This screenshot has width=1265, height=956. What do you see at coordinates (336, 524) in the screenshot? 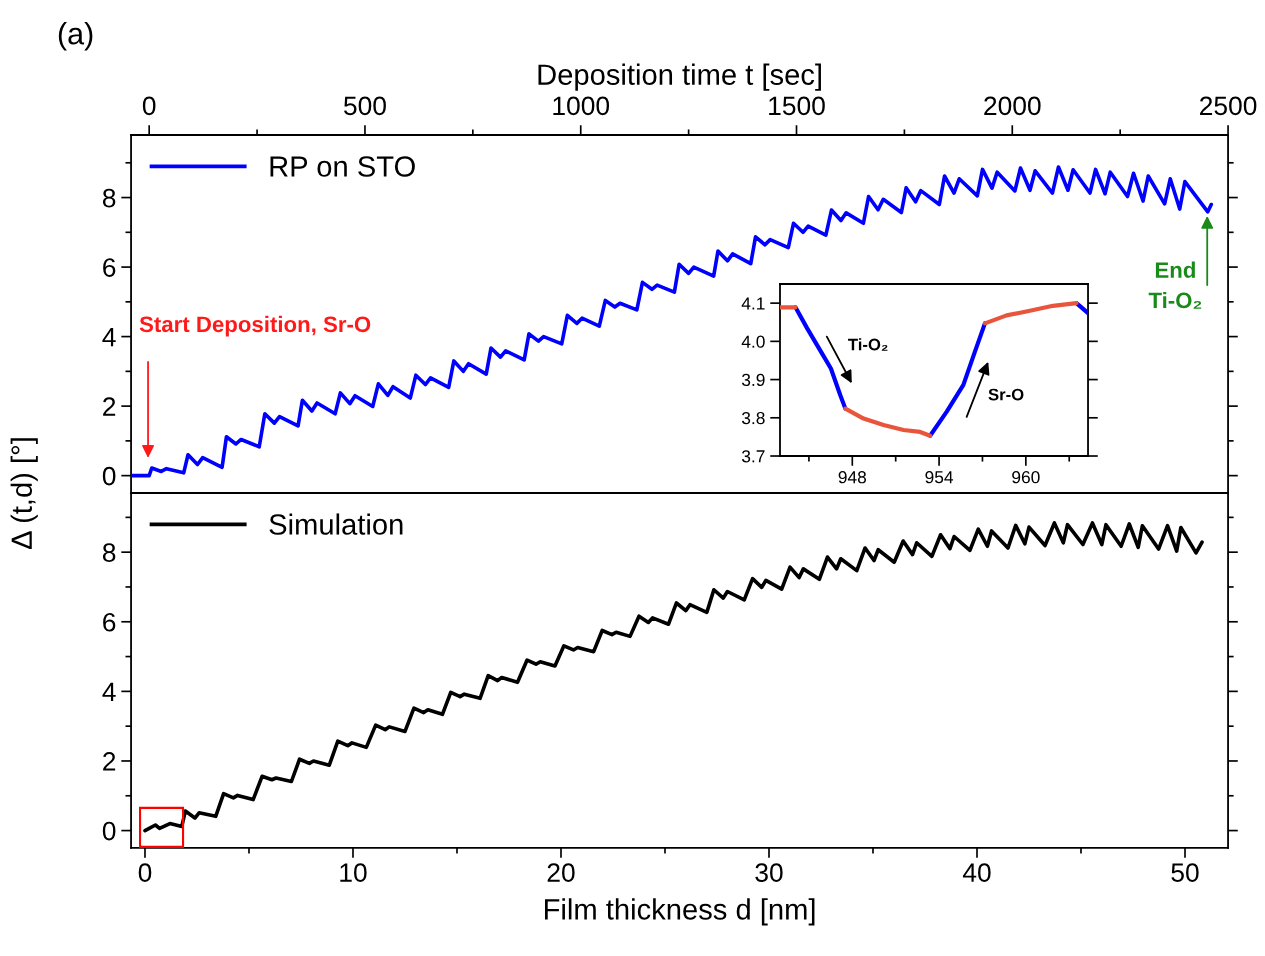
I see `legend-label: Simulation` at bounding box center [336, 524].